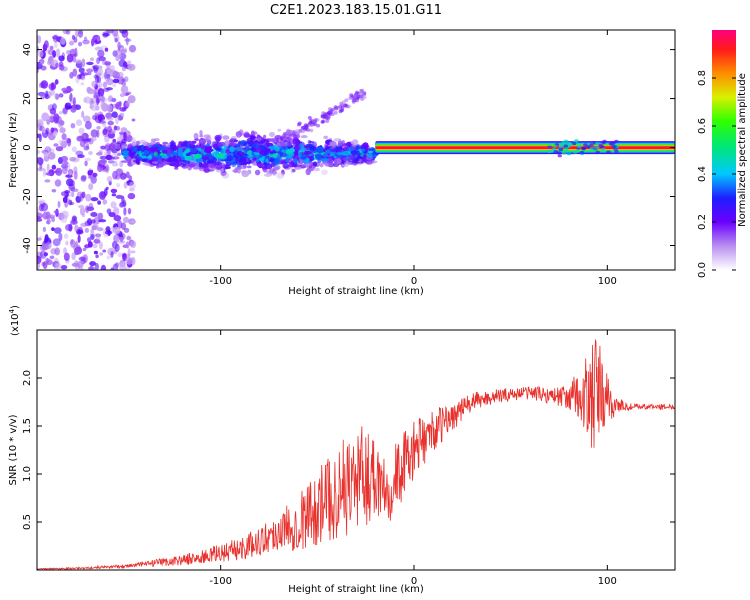  I want to click on x-tick-label: 0, so click(414, 581).